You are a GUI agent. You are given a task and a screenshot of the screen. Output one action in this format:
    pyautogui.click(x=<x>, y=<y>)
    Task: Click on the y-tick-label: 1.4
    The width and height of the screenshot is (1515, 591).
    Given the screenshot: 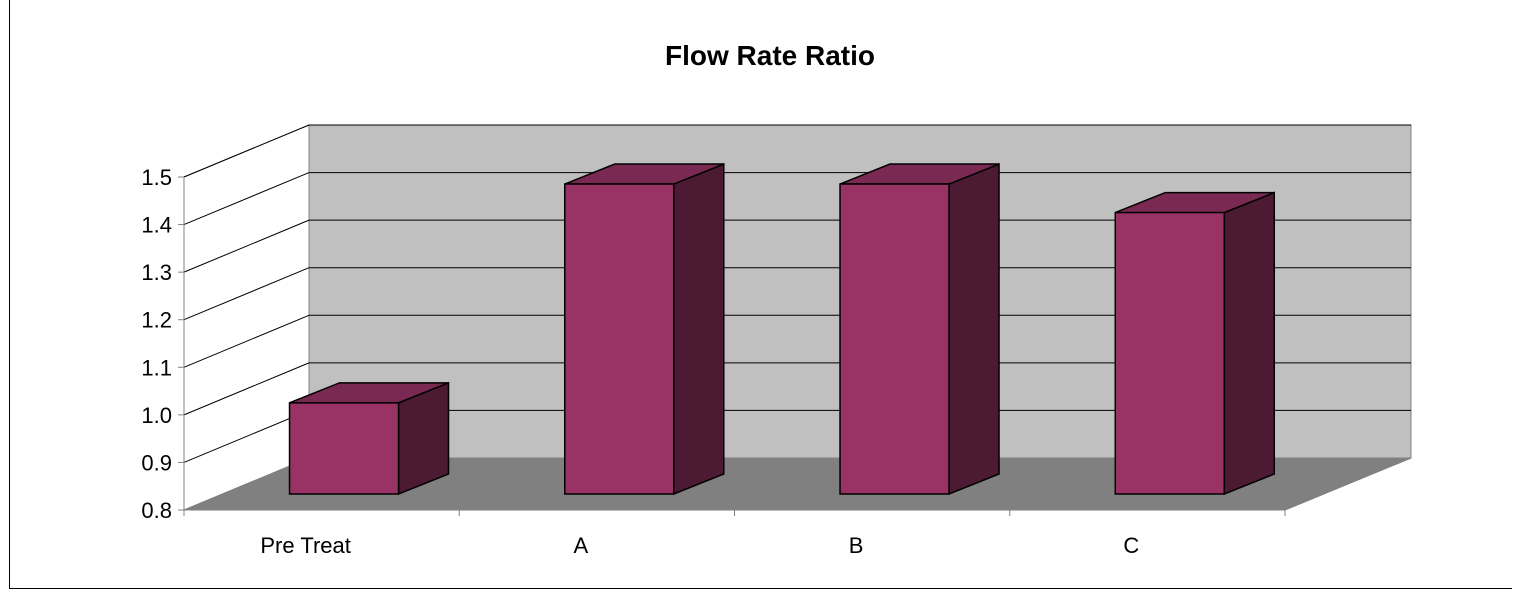 What is the action you would take?
    pyautogui.click(x=156, y=225)
    